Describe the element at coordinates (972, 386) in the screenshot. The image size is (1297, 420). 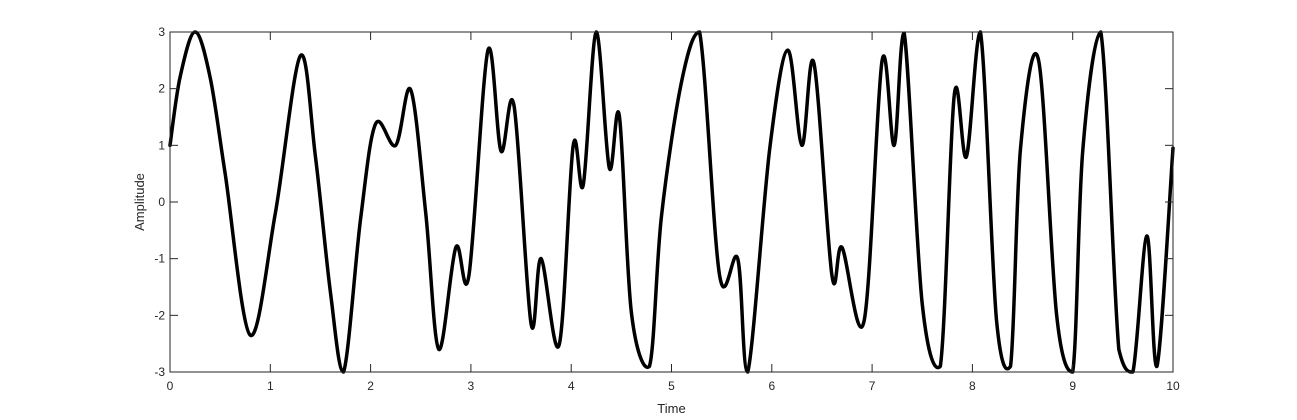
I see `x-tick-label: 8` at that location.